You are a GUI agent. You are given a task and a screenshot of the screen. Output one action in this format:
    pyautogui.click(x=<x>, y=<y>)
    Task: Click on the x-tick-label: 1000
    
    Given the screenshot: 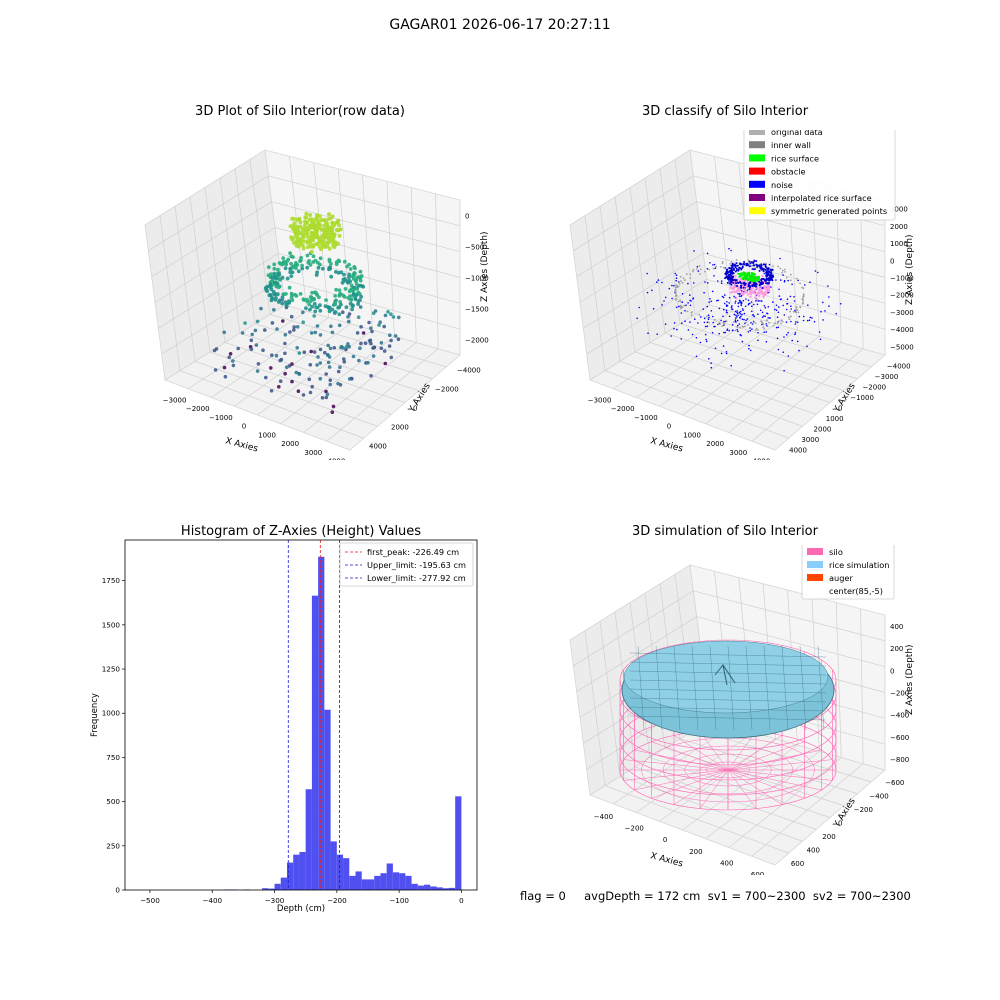 What is the action you would take?
    pyautogui.click(x=267, y=435)
    